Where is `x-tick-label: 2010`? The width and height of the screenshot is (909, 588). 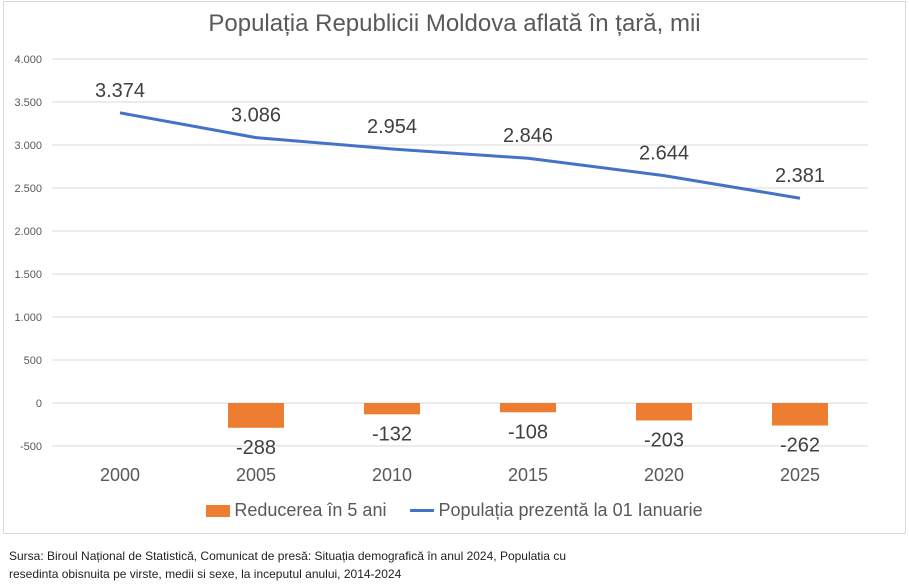
x-tick-label: 2010 is located at coordinates (392, 475).